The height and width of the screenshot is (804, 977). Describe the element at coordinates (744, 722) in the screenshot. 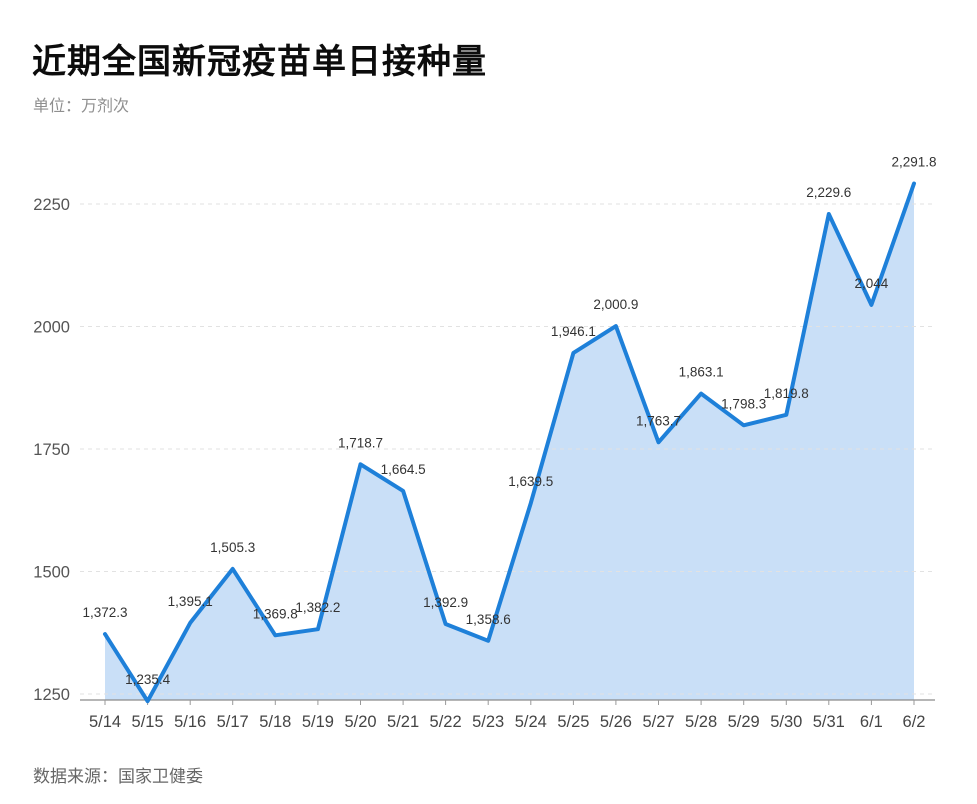

I see `x-axis-label-5/29: 5/29` at that location.